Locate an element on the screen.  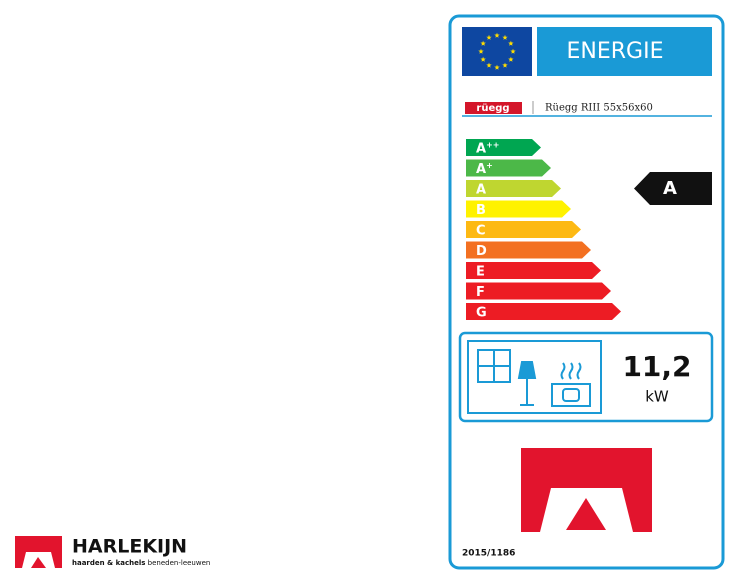
class-label: E is located at coordinates (480, 271).